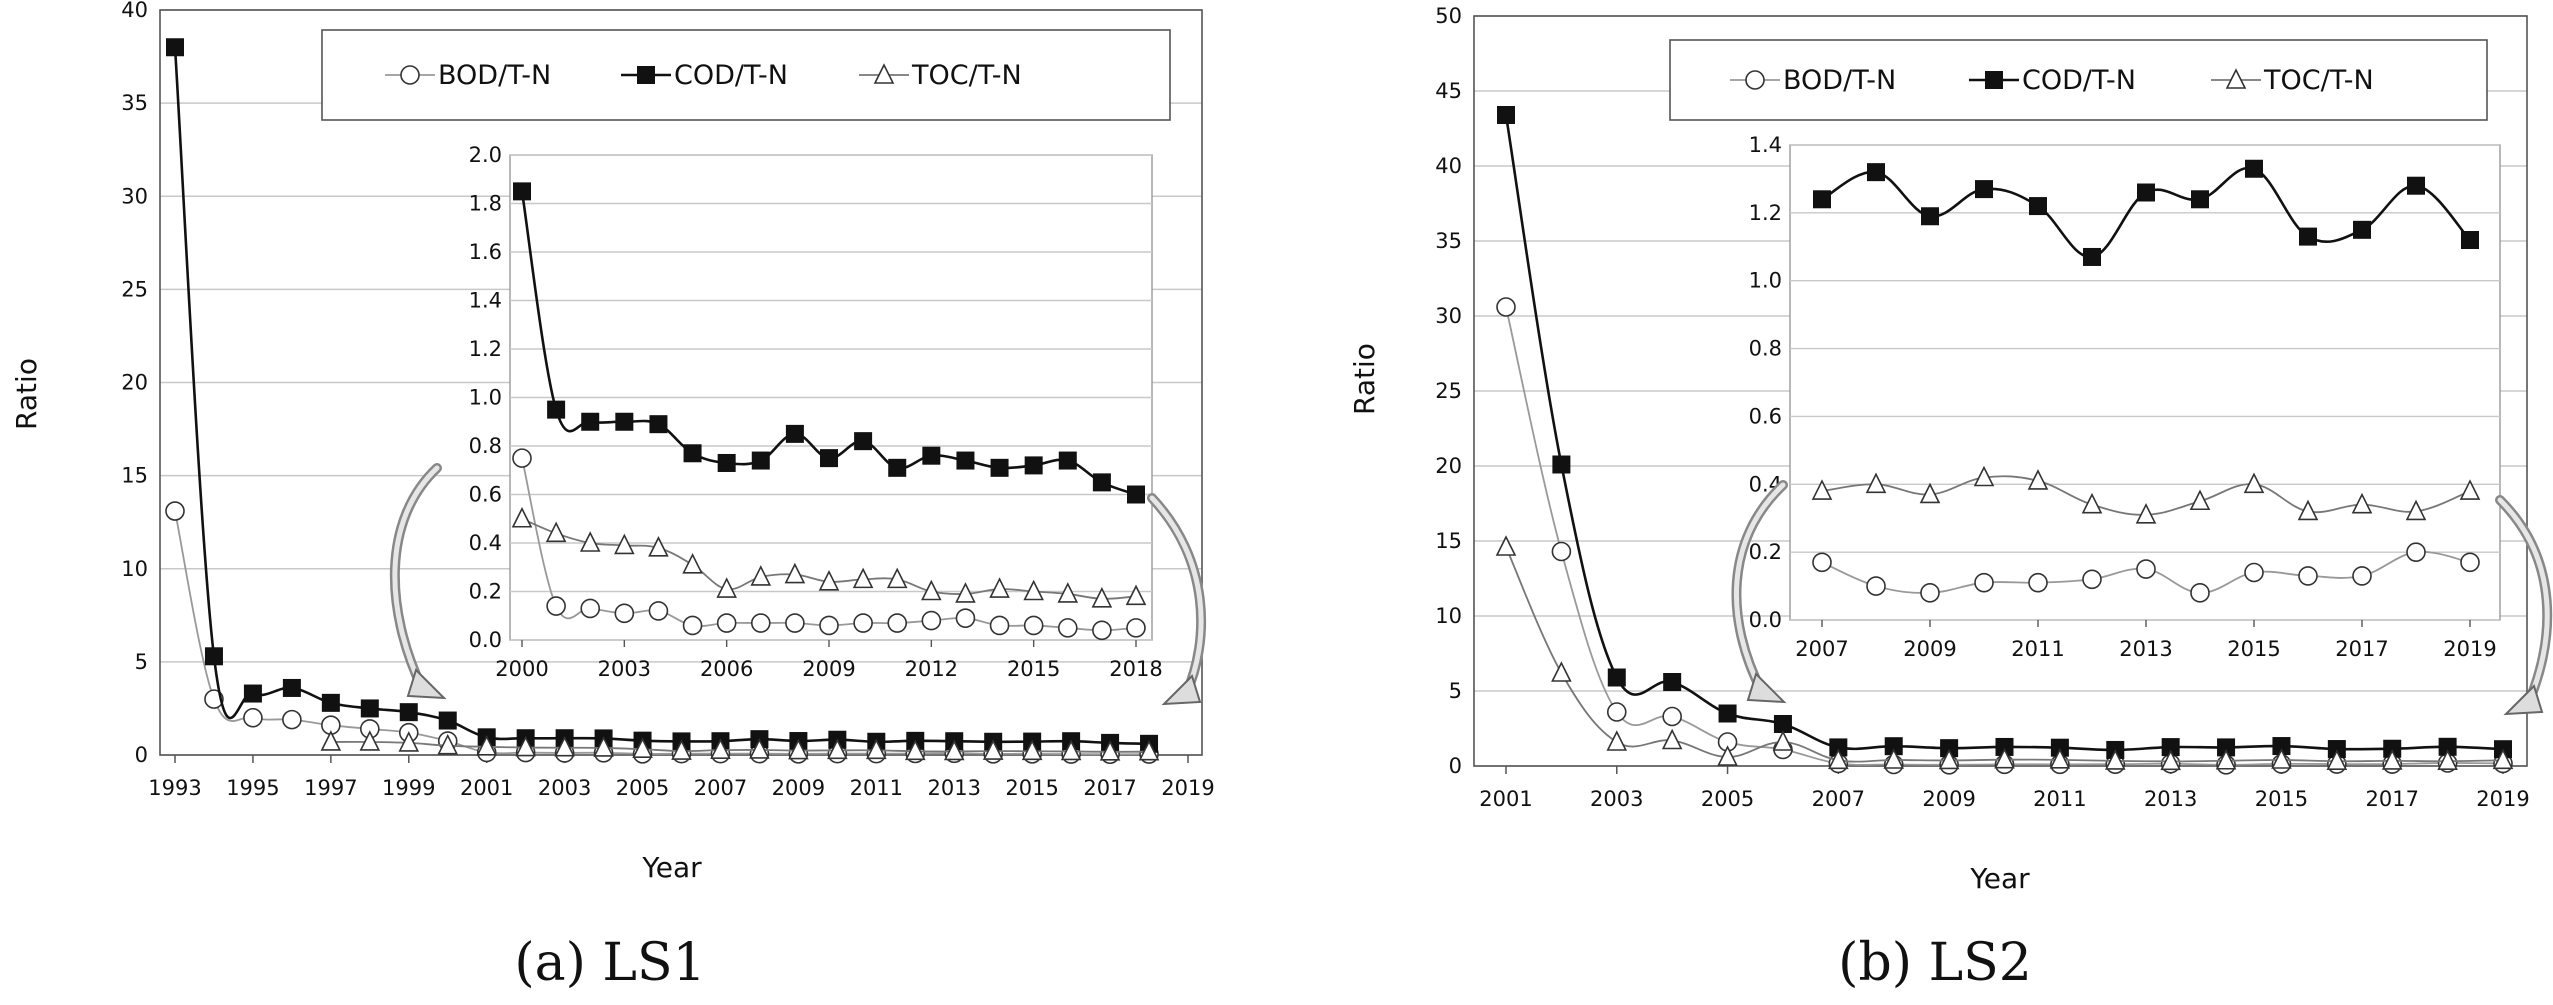 The height and width of the screenshot is (1005, 2553). I want to click on inset-y-tick-label: 1.4, so click(1765, 145).